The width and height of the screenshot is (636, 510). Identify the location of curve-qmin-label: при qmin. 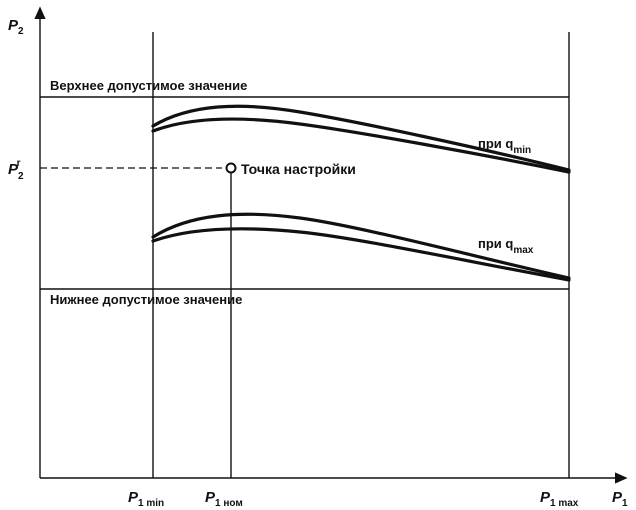
(504, 146).